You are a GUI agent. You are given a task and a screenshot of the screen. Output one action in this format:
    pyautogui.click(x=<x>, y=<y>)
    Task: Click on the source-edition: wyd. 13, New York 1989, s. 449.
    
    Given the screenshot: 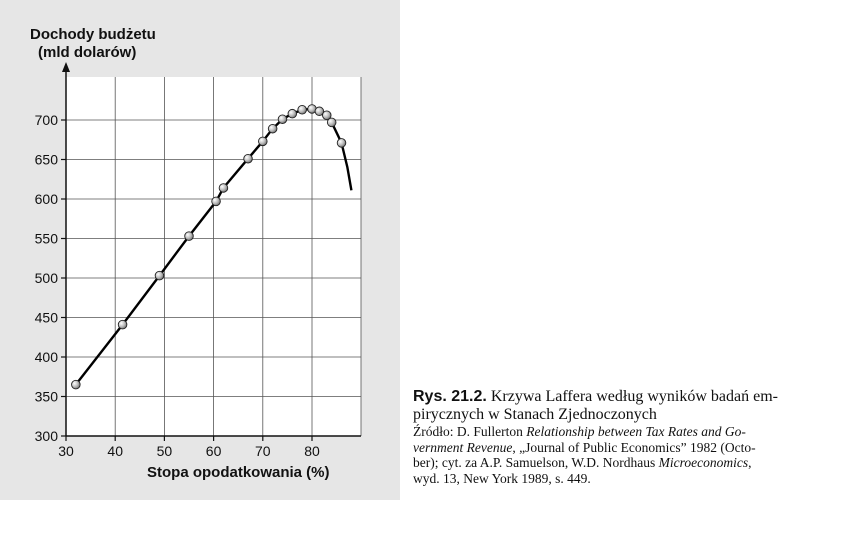 What is the action you would take?
    pyautogui.click(x=502, y=478)
    